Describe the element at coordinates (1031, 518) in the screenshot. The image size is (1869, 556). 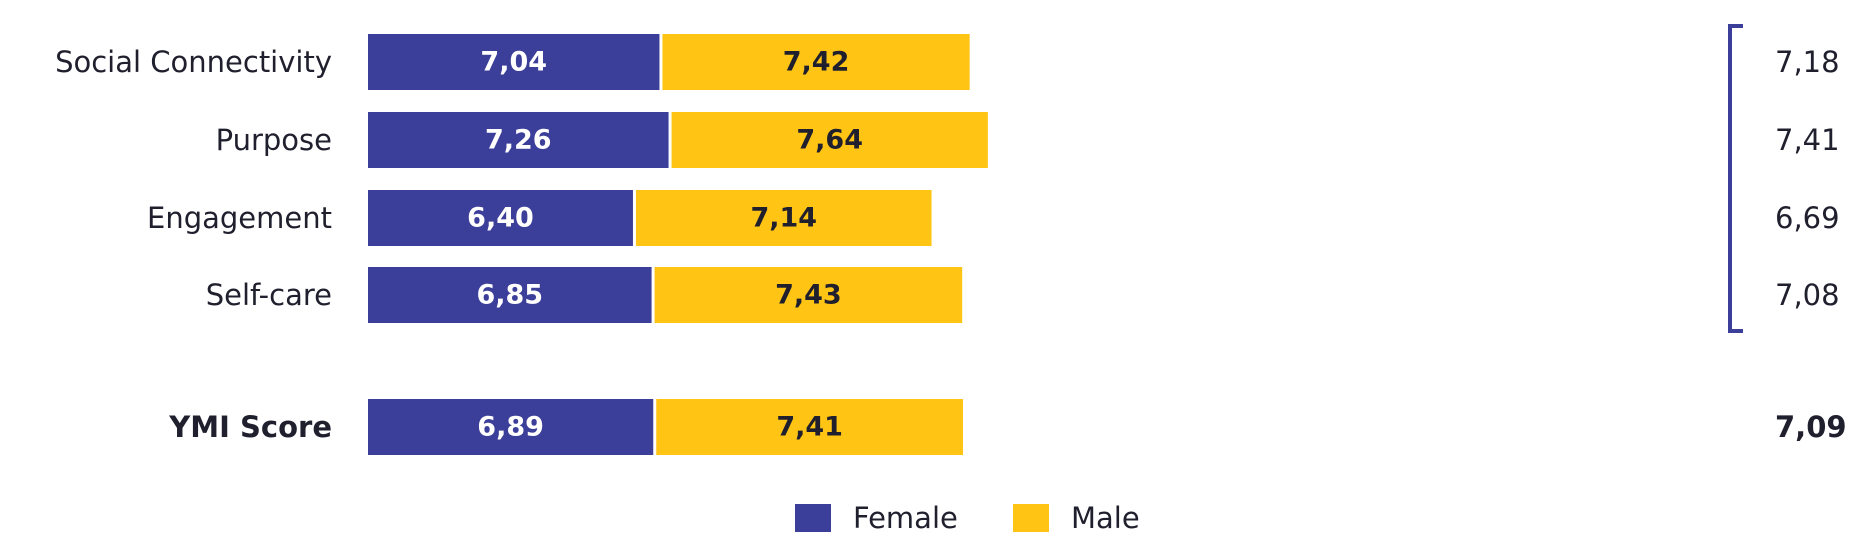
I see `legend-swatch-male` at that location.